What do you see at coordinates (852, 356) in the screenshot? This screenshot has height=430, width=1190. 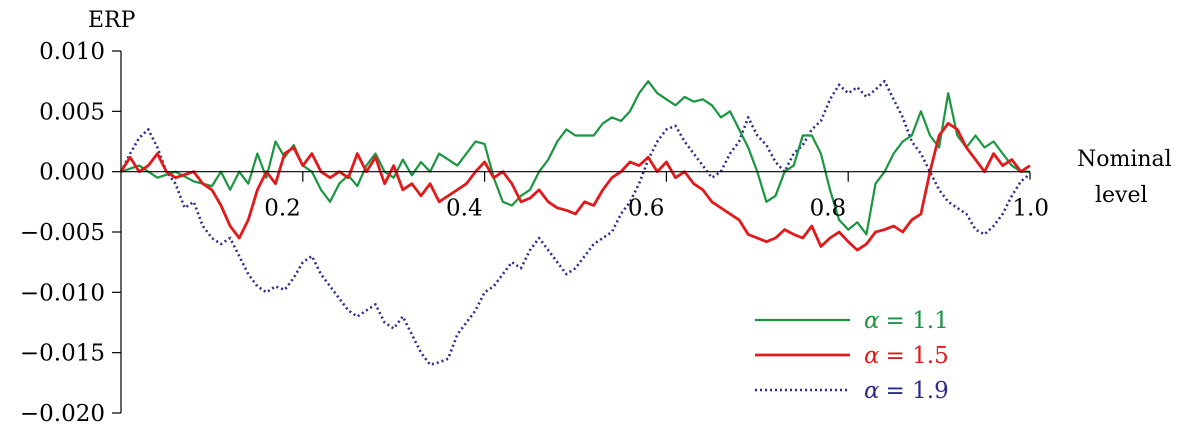 I see `legend: α = 1.1 α = 1.5 α = 1.9` at bounding box center [852, 356].